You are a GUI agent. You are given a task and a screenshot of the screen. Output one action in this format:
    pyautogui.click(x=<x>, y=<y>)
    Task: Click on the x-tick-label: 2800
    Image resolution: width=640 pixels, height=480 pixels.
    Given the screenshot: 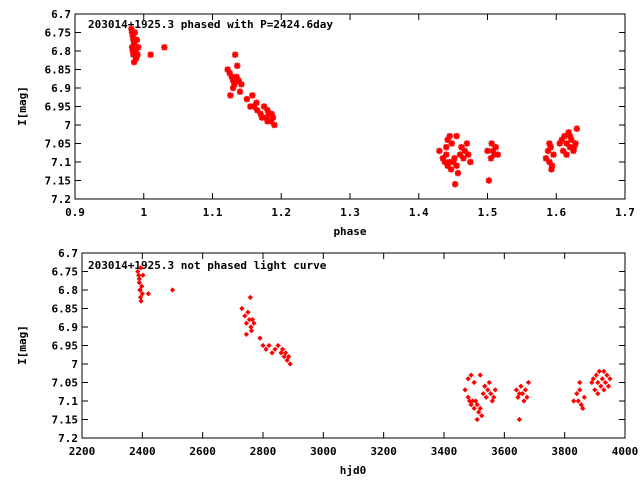 What is the action you would take?
    pyautogui.click(x=263, y=451)
    